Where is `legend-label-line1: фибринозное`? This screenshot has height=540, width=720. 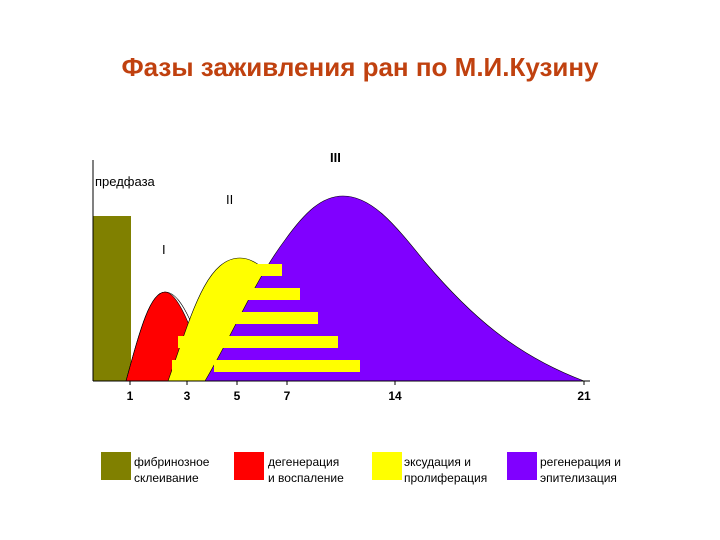 legend-label-line1: фибринозное is located at coordinates (172, 462).